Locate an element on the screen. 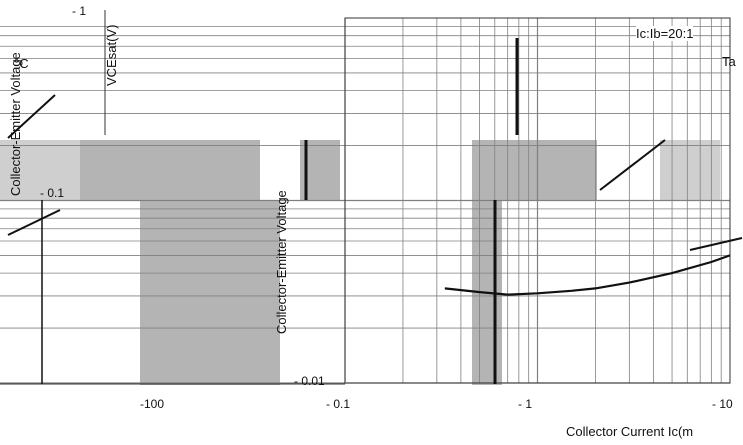 Image resolution: width=743 pixels, height=445 pixels. series-layer is located at coordinates (587, 275).